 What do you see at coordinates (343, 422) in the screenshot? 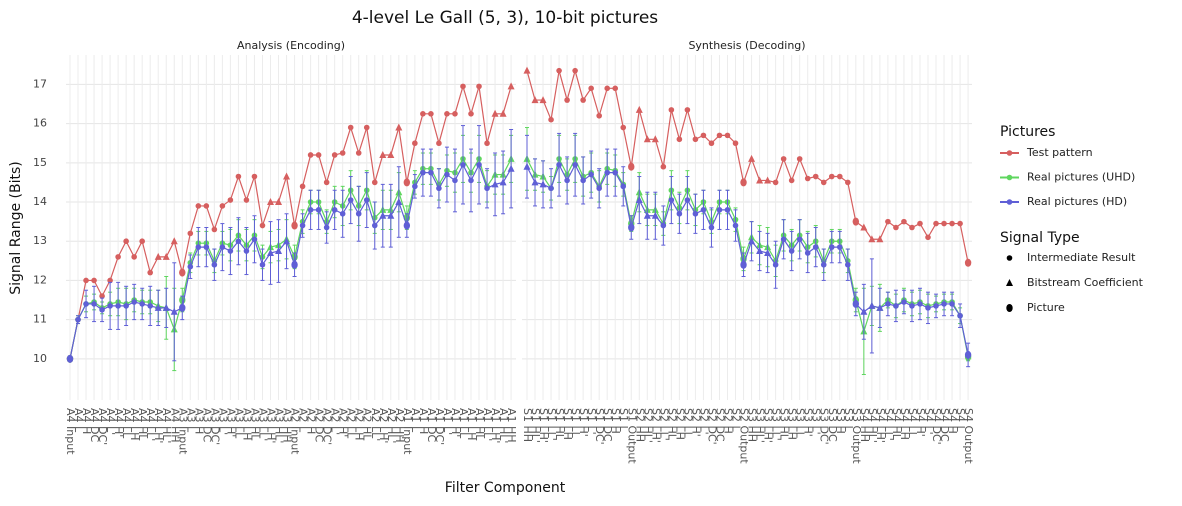
I see `x-tick-label: A2 H'` at bounding box center [343, 422].